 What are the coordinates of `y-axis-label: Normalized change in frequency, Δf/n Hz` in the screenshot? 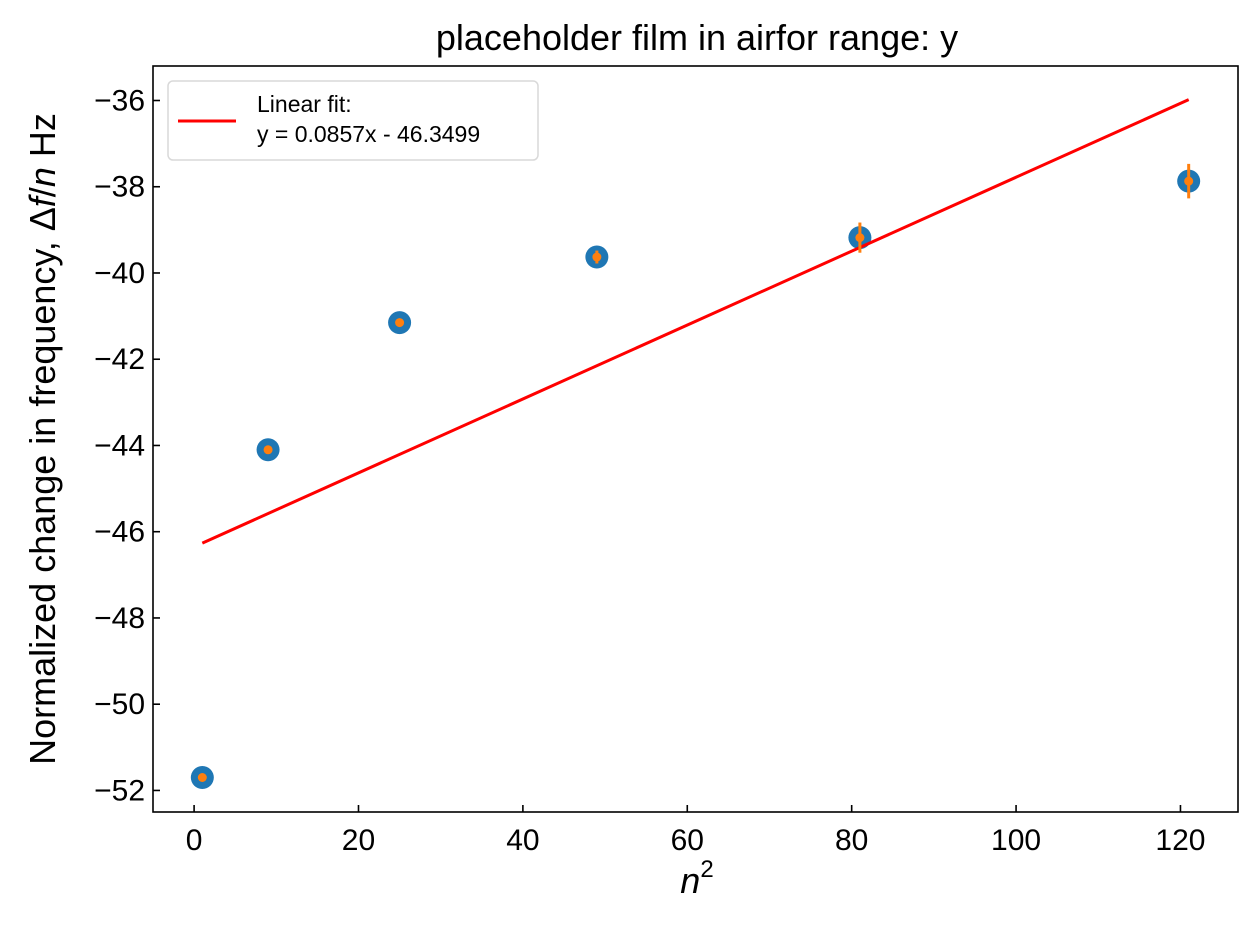 It's located at (42, 439).